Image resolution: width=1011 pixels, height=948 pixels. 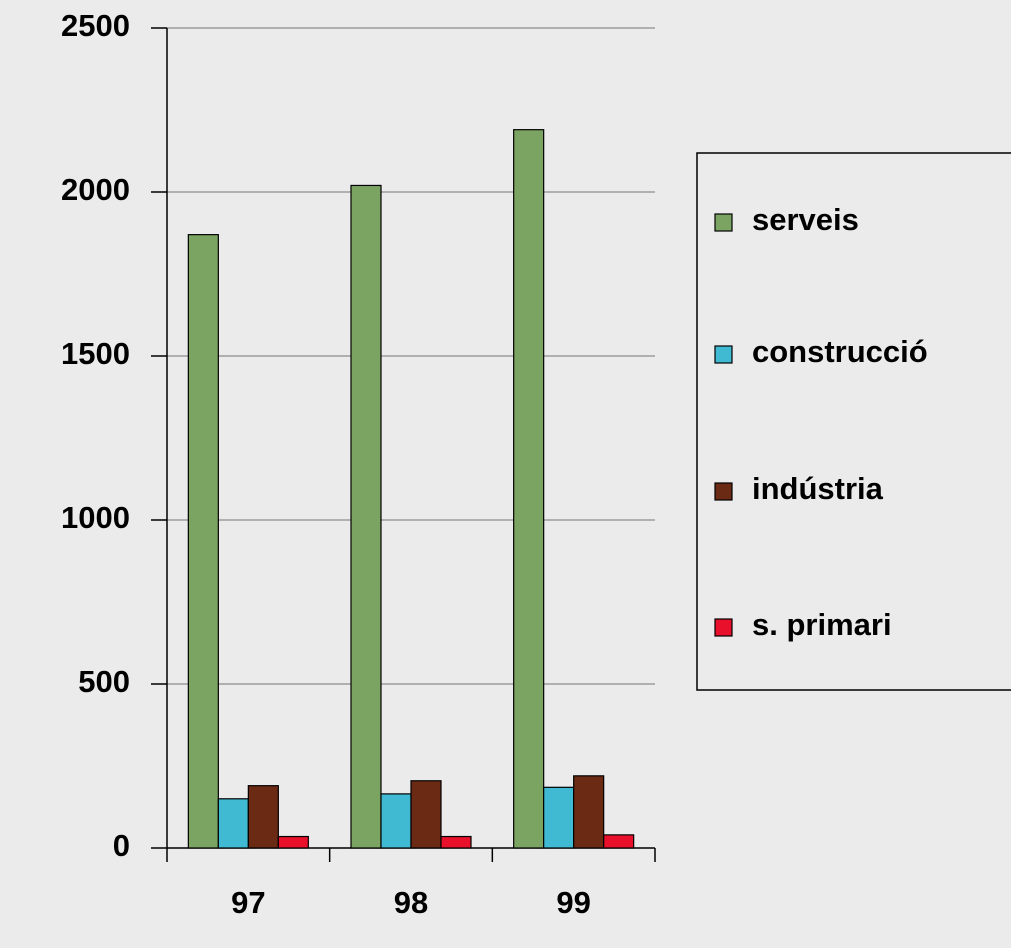 What do you see at coordinates (818, 488) in the screenshot?
I see `legend-label: indústria` at bounding box center [818, 488].